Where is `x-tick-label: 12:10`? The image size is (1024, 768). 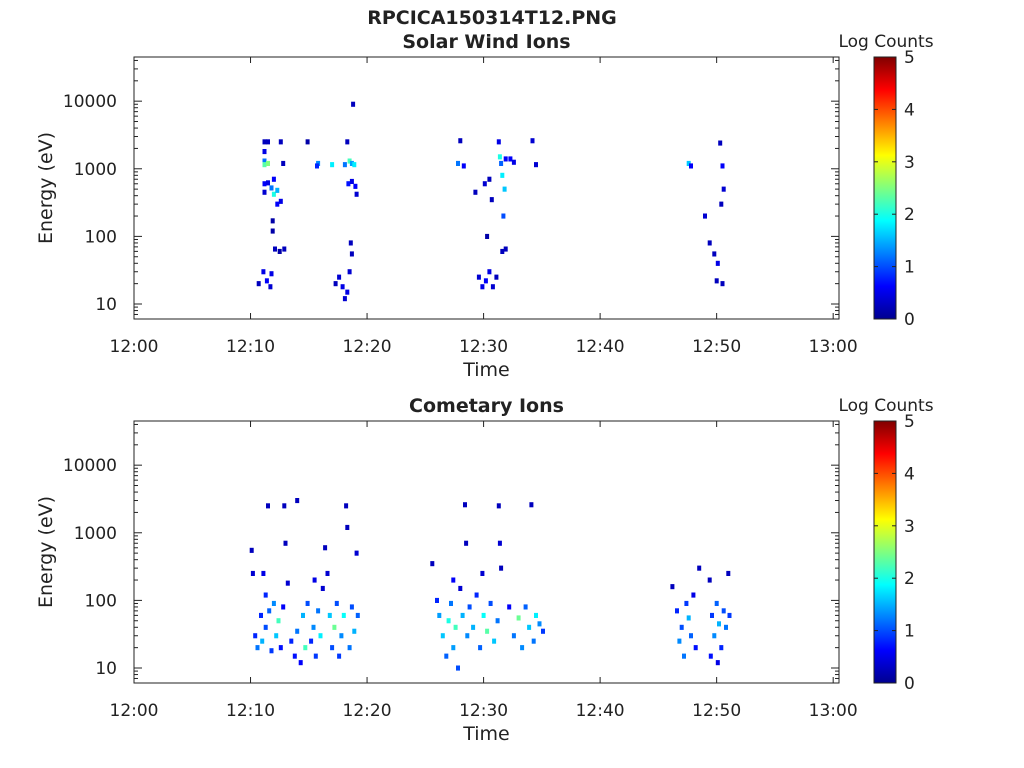
x-tick-label: 12:10 is located at coordinates (250, 711).